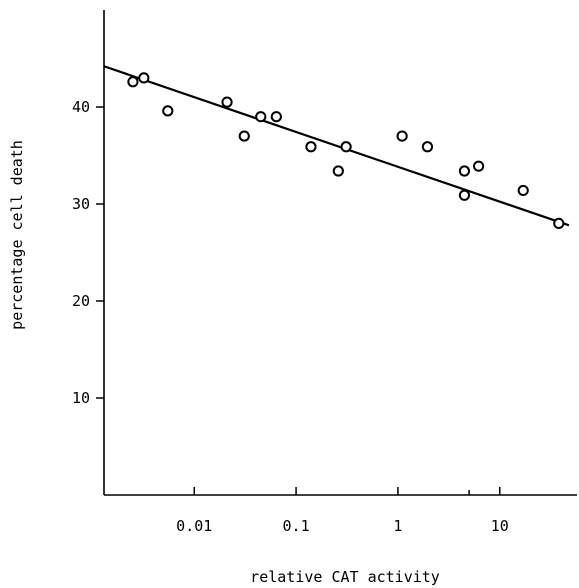 The width and height of the screenshot is (579, 588). I want to click on x-tick-label: 10, so click(500, 526).